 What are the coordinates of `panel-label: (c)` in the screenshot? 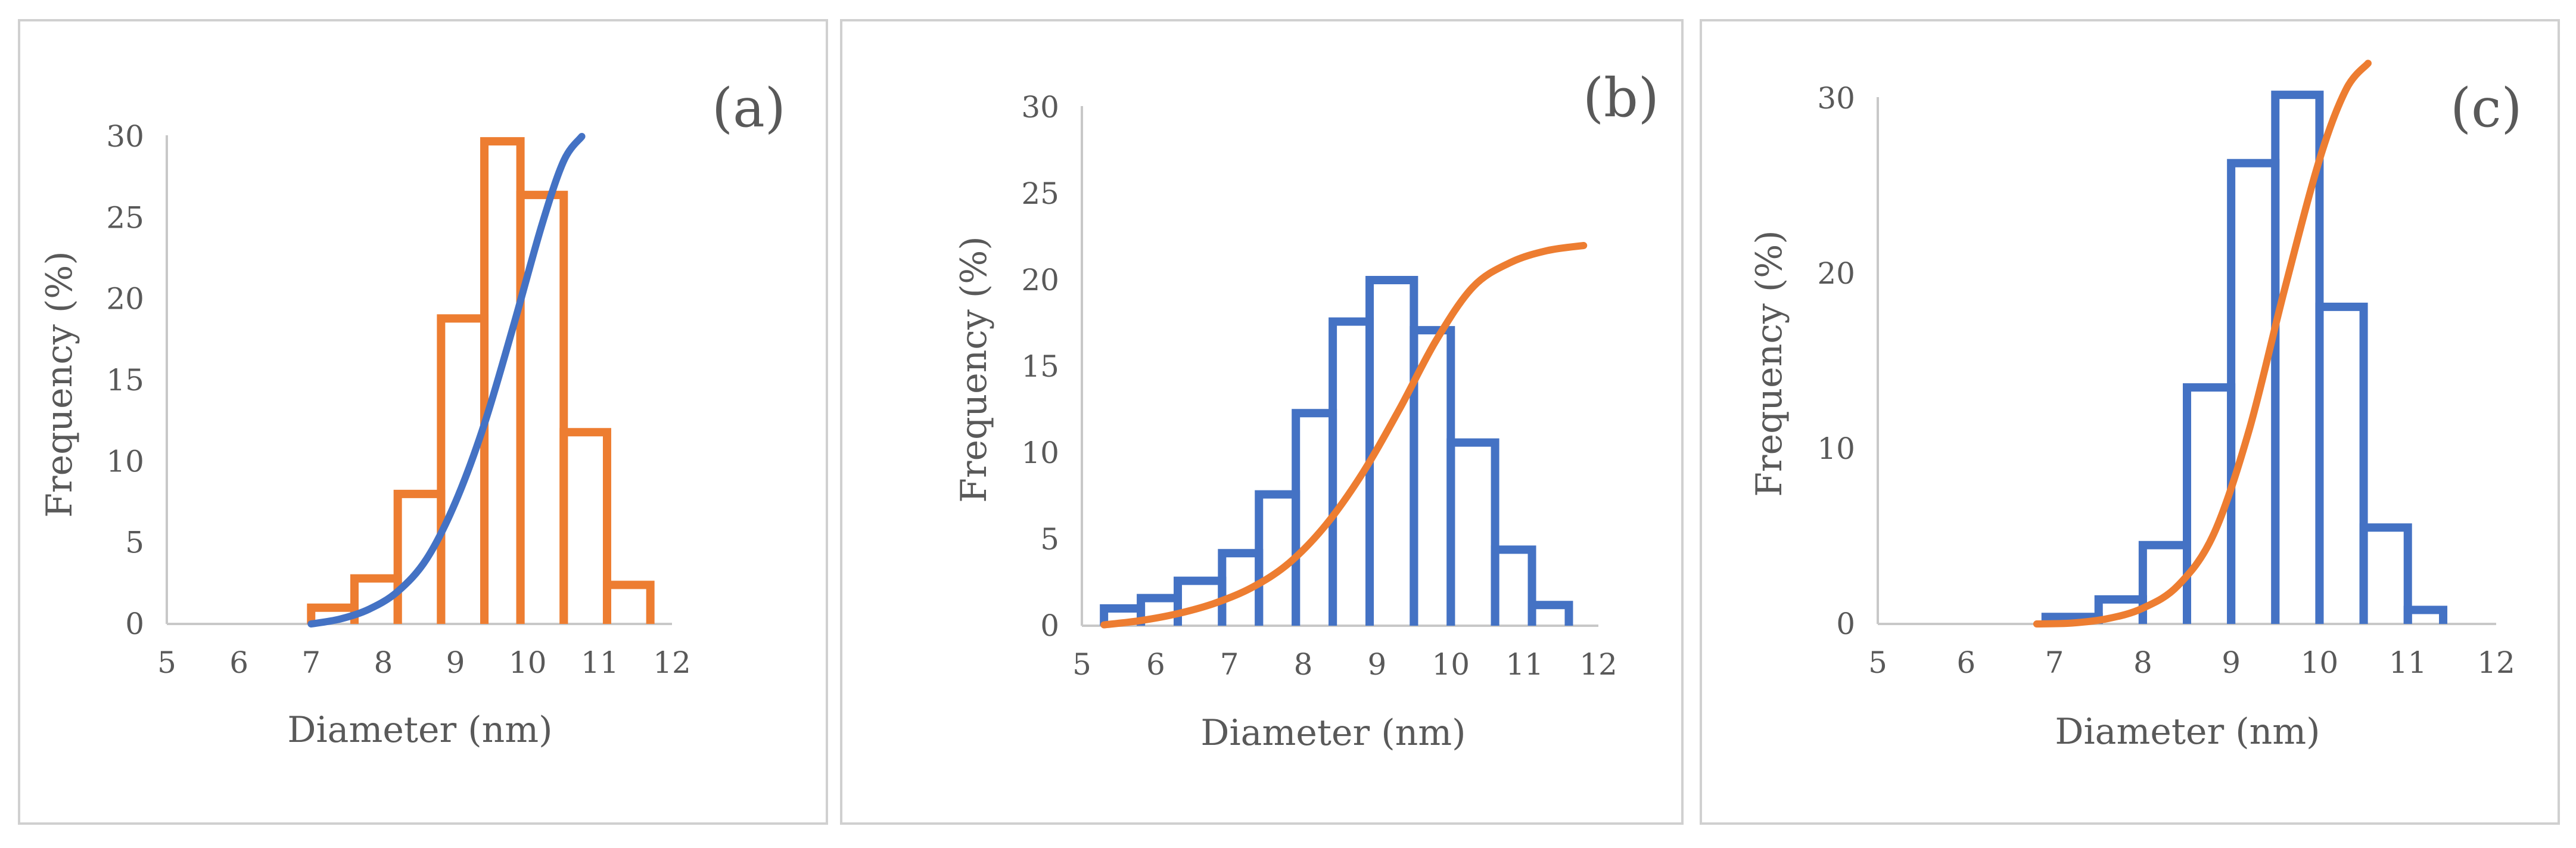 It's located at (2486, 108).